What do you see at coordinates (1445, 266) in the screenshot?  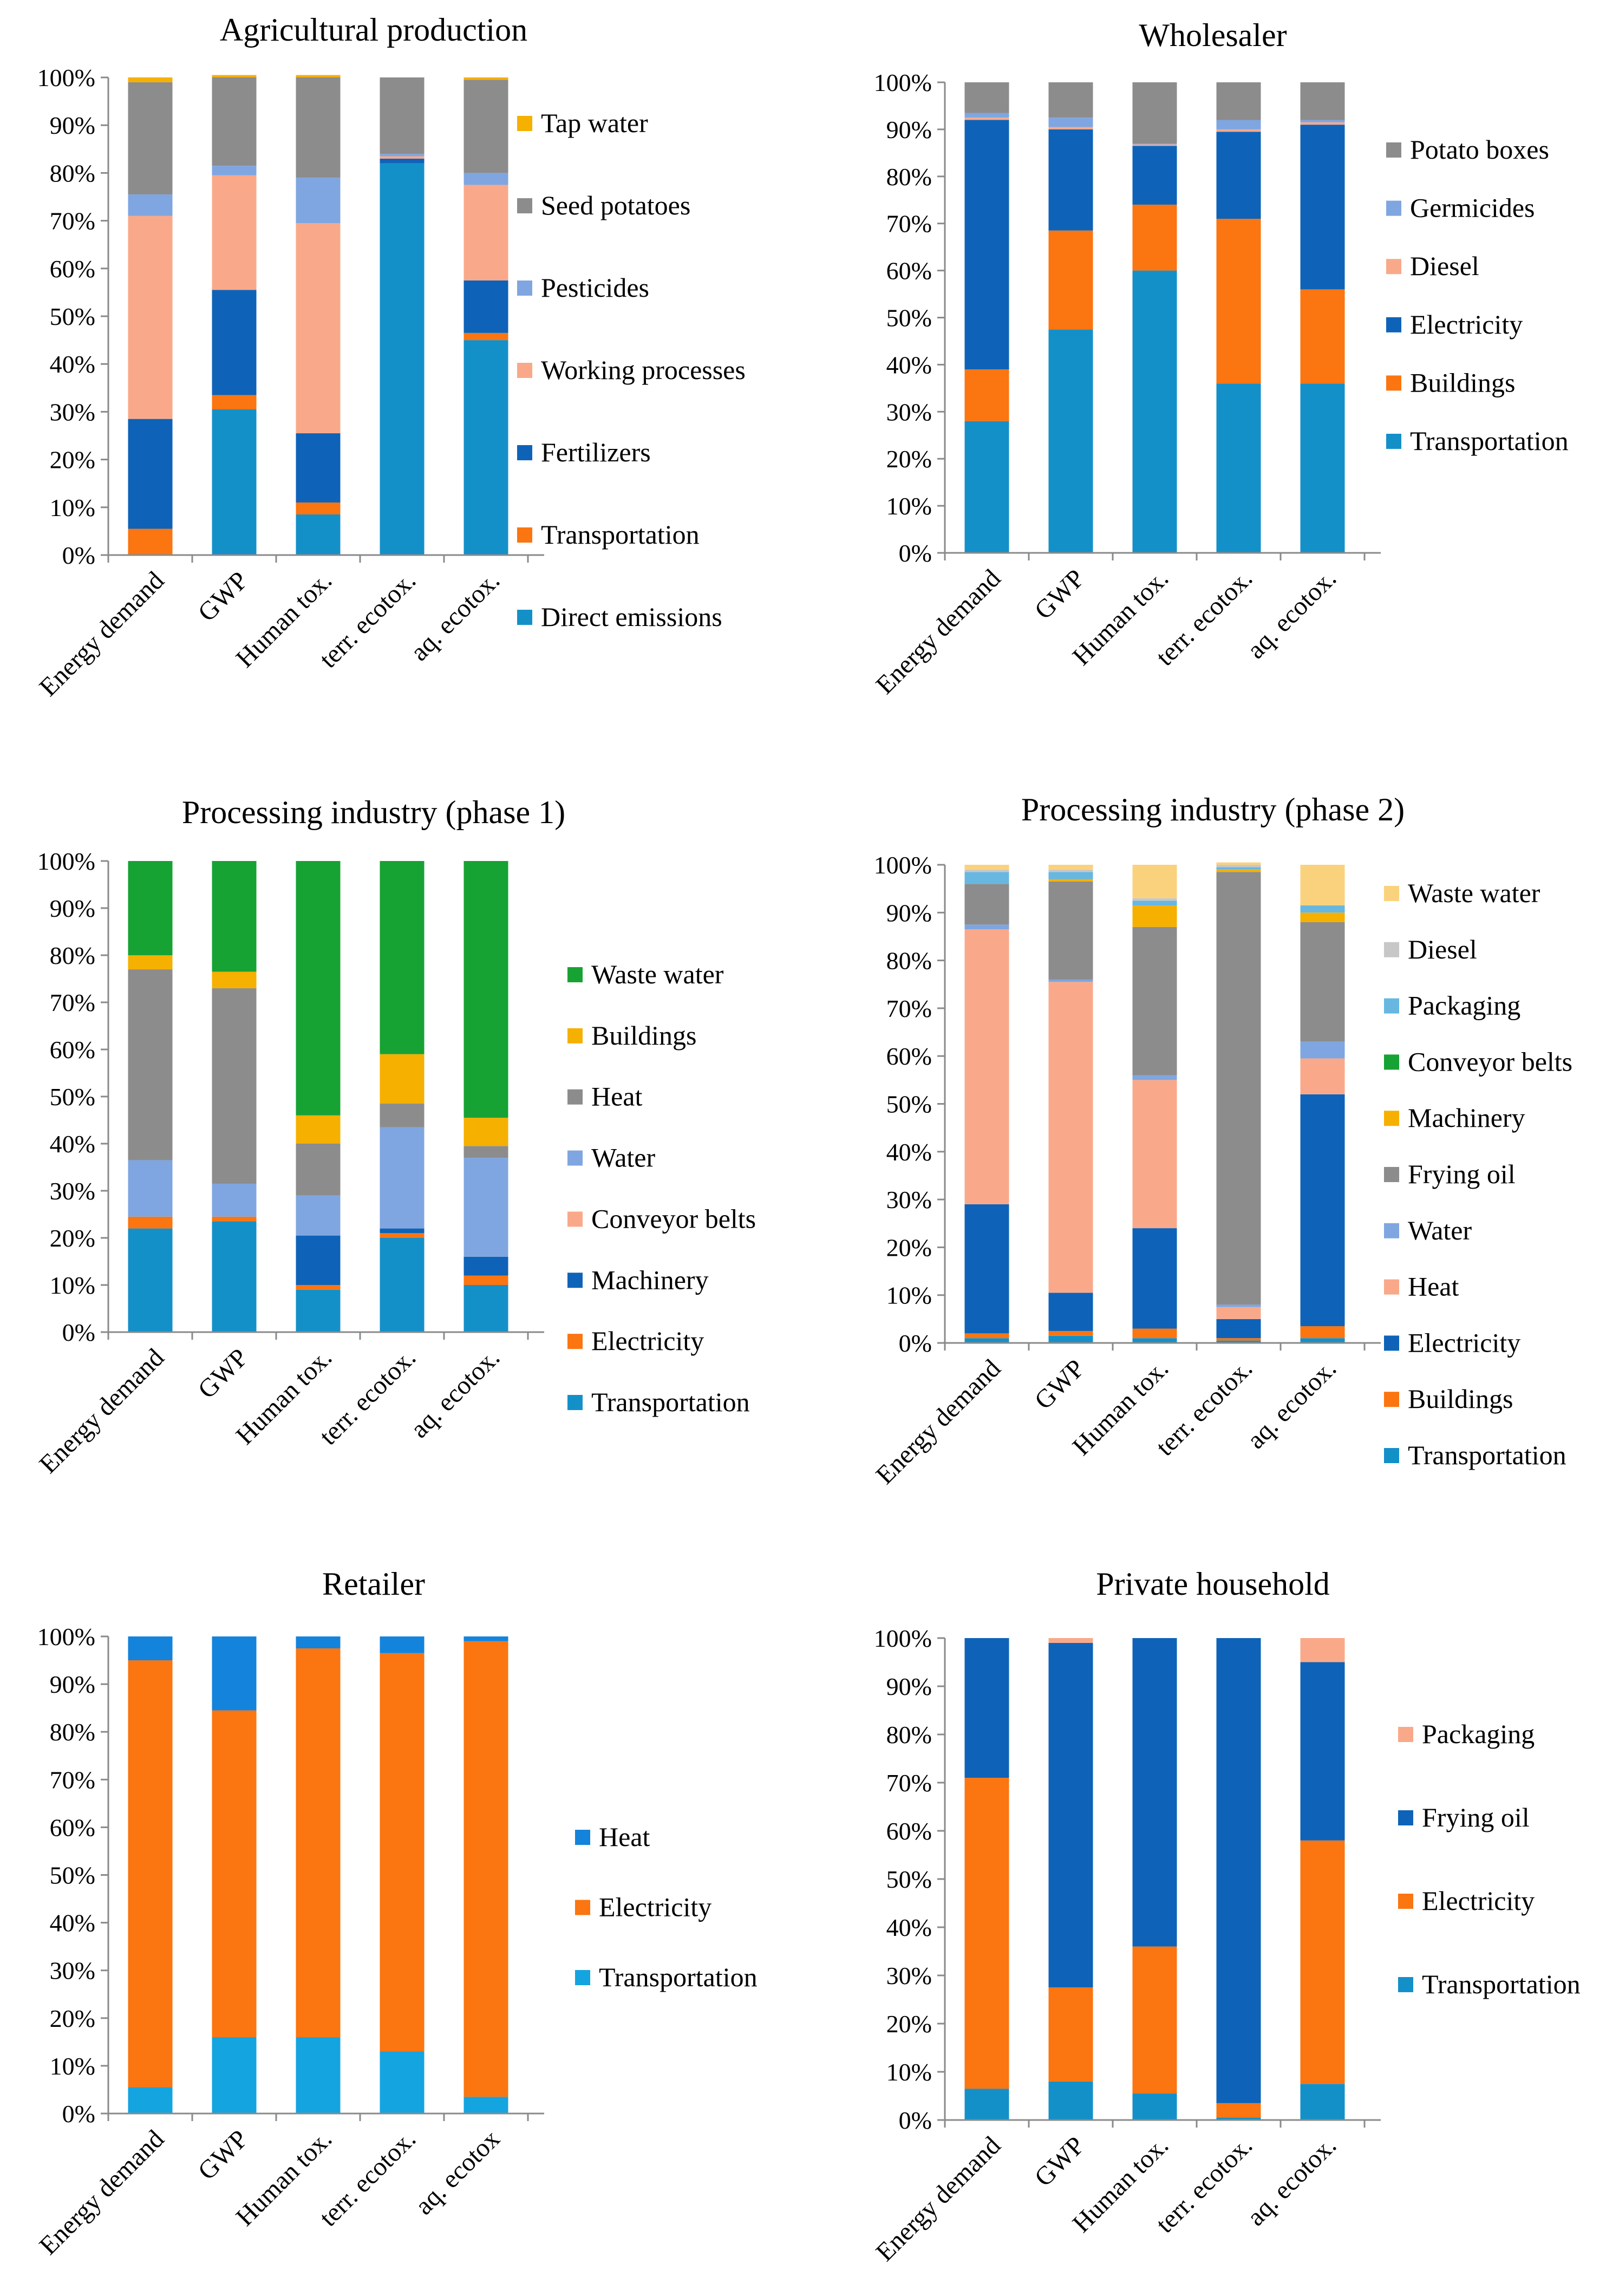 I see `legend-label: Diesel` at bounding box center [1445, 266].